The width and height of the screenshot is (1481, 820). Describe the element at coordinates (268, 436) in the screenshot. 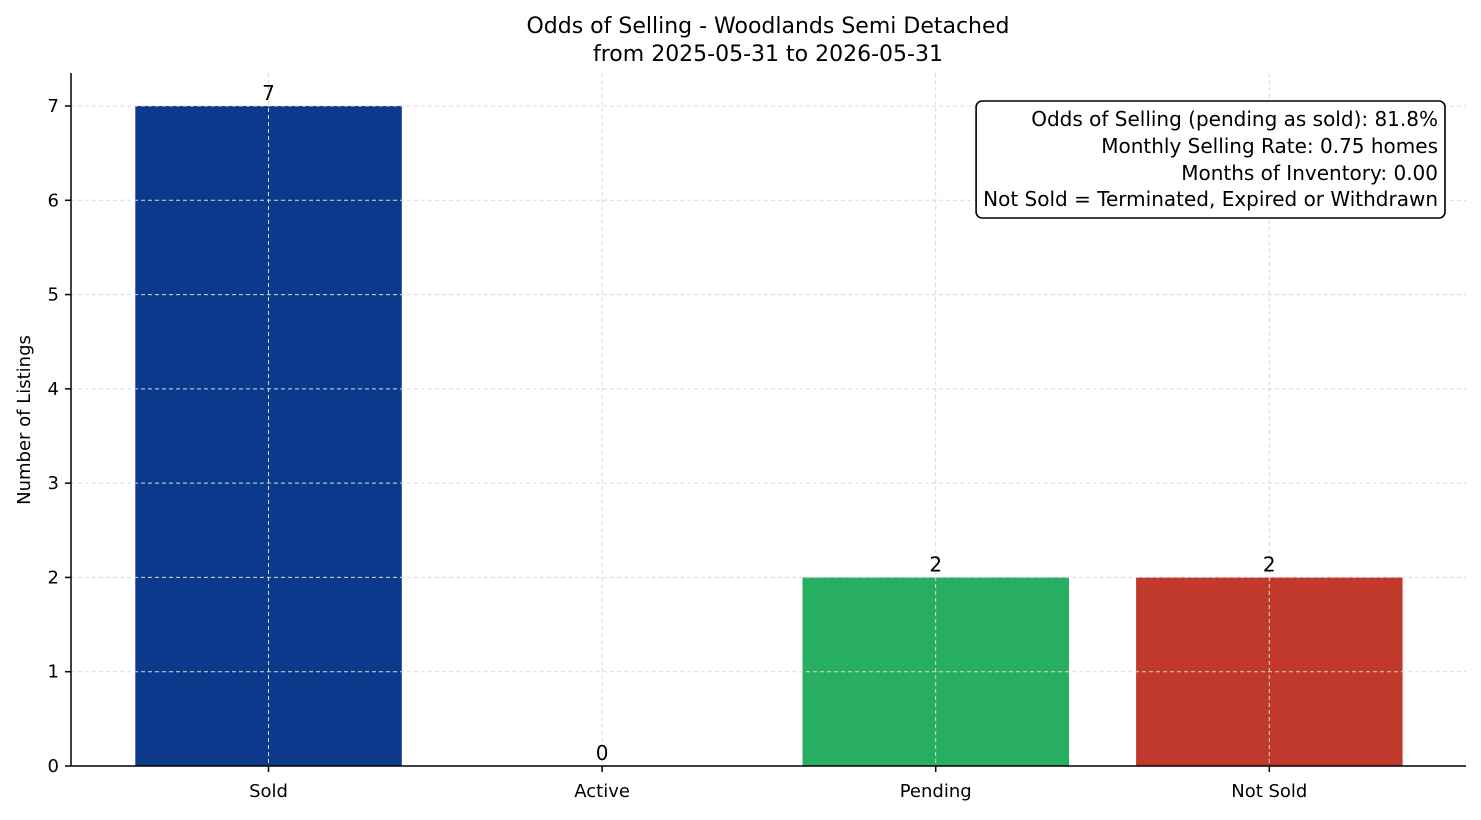

I see `bar-sold` at that location.